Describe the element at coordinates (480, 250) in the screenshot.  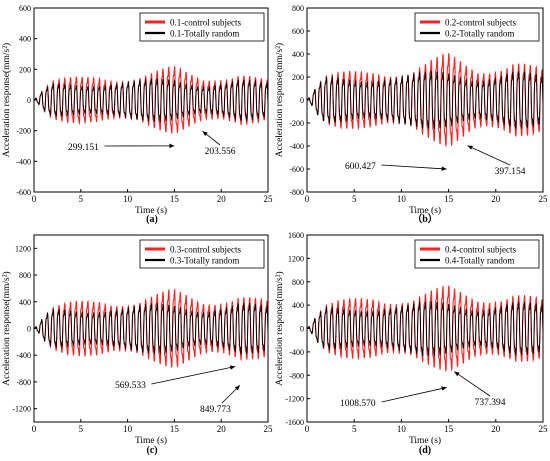
I see `legend-label-1: 0.4-control subjects` at that location.